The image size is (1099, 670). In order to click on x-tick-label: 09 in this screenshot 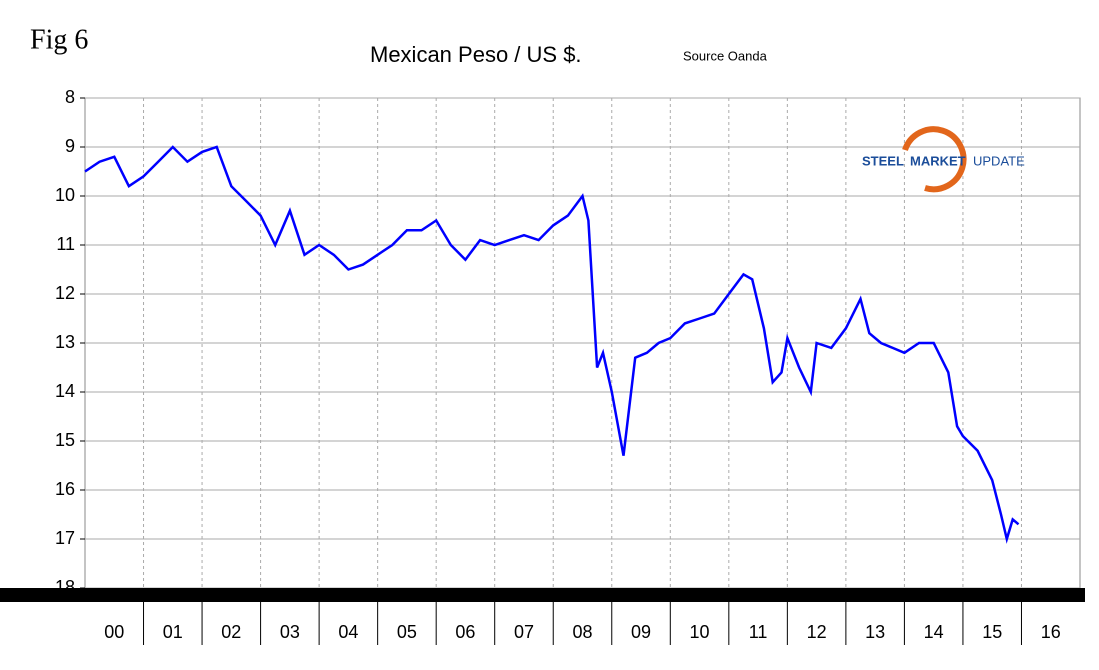, I will do `click(641, 632)`.